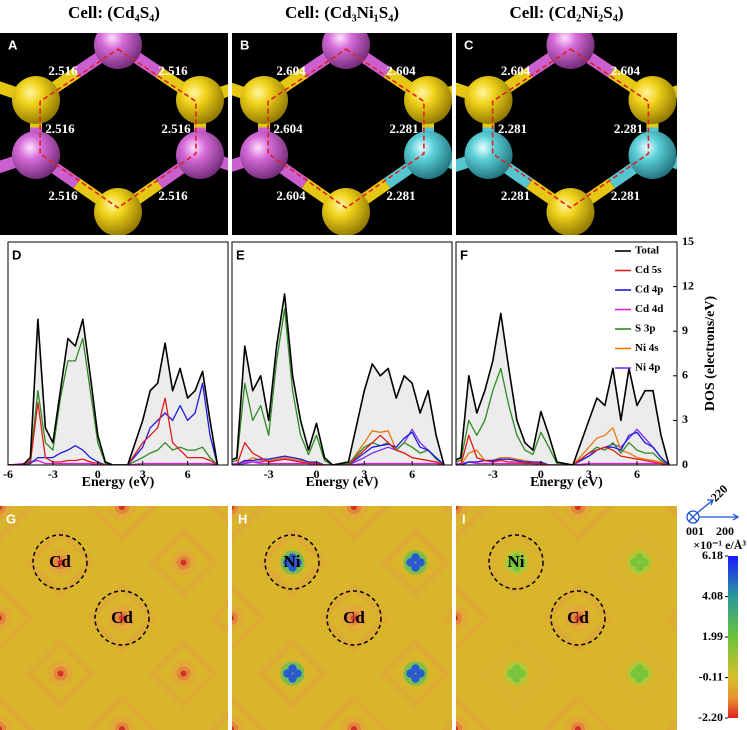 The image size is (747, 730). What do you see at coordinates (240, 254) in the screenshot?
I see `panel-letter: E` at bounding box center [240, 254].